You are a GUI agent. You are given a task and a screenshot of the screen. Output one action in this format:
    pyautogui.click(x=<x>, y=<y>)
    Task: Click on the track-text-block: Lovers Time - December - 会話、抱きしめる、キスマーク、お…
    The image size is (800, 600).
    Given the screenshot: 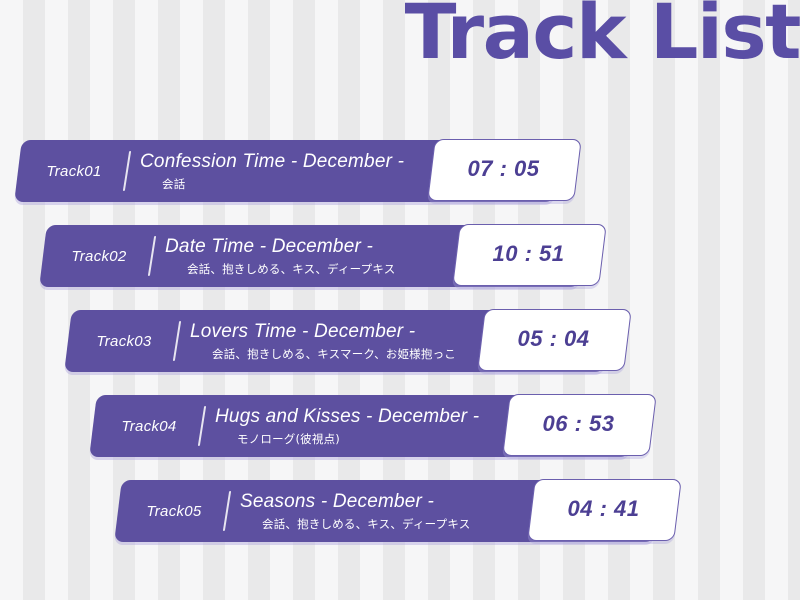 What is the action you would take?
    pyautogui.click(x=323, y=341)
    